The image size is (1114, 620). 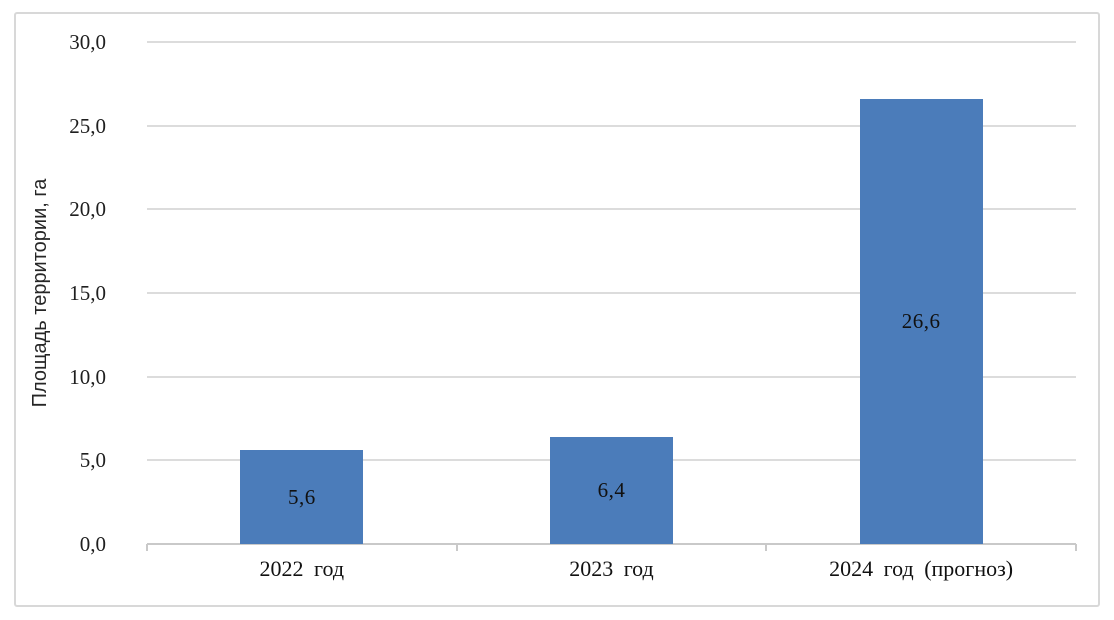 I want to click on bar-value-label: 26,6, so click(x=921, y=320).